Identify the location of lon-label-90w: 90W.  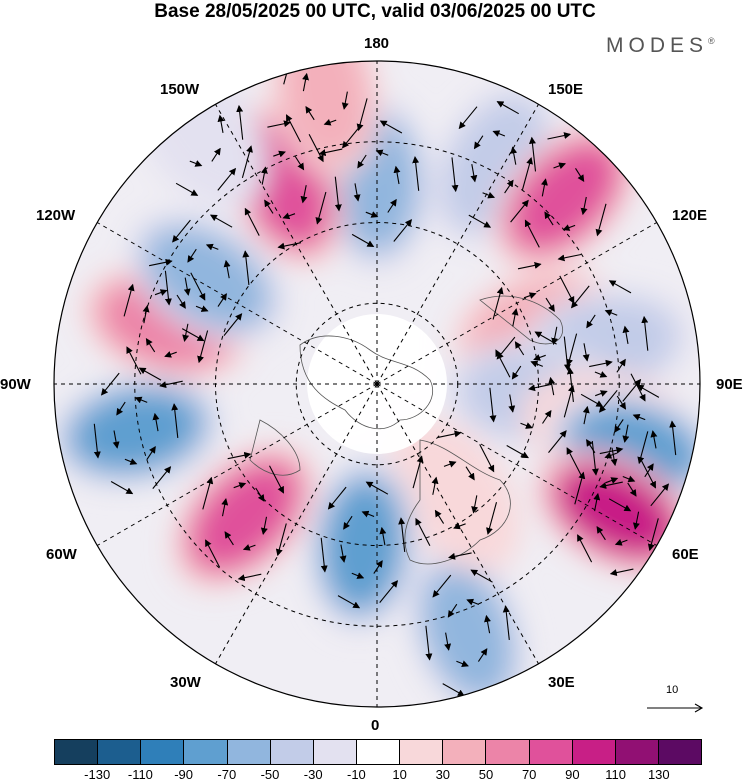
(15, 384).